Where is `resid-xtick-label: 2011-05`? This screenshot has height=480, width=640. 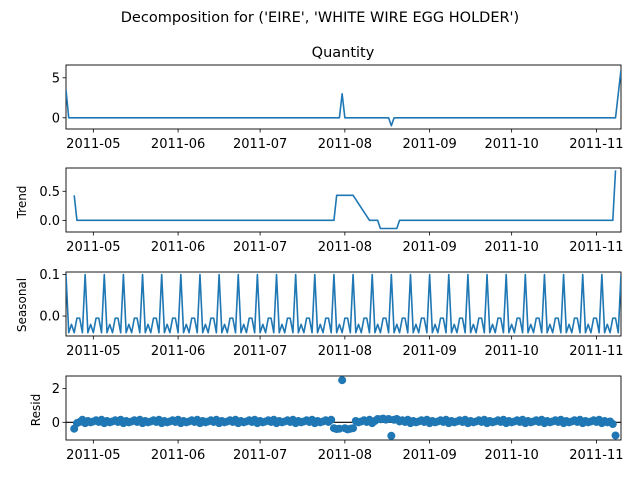
resid-xtick-label: 2011-05 is located at coordinates (93, 455).